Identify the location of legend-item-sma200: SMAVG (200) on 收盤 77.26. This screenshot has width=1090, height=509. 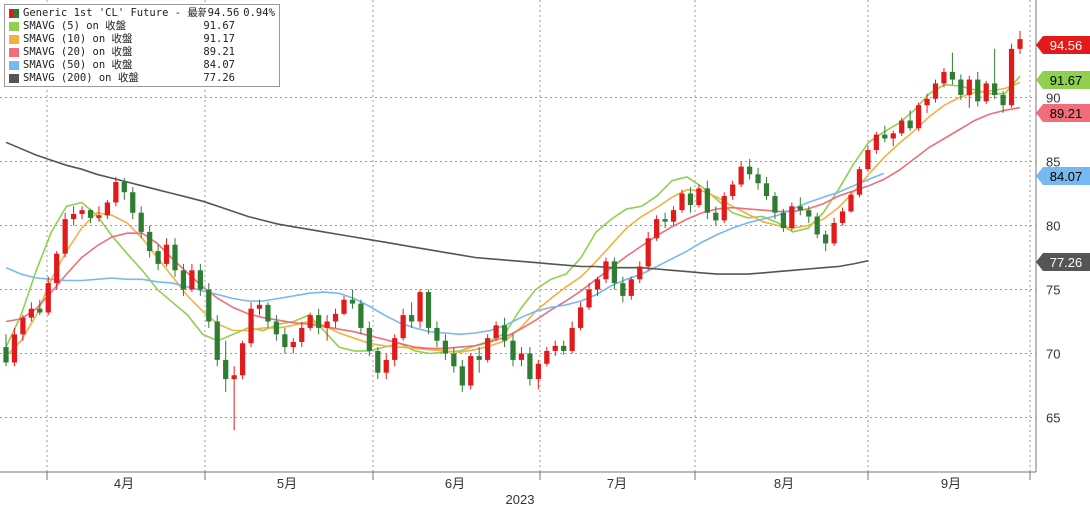
(142, 78).